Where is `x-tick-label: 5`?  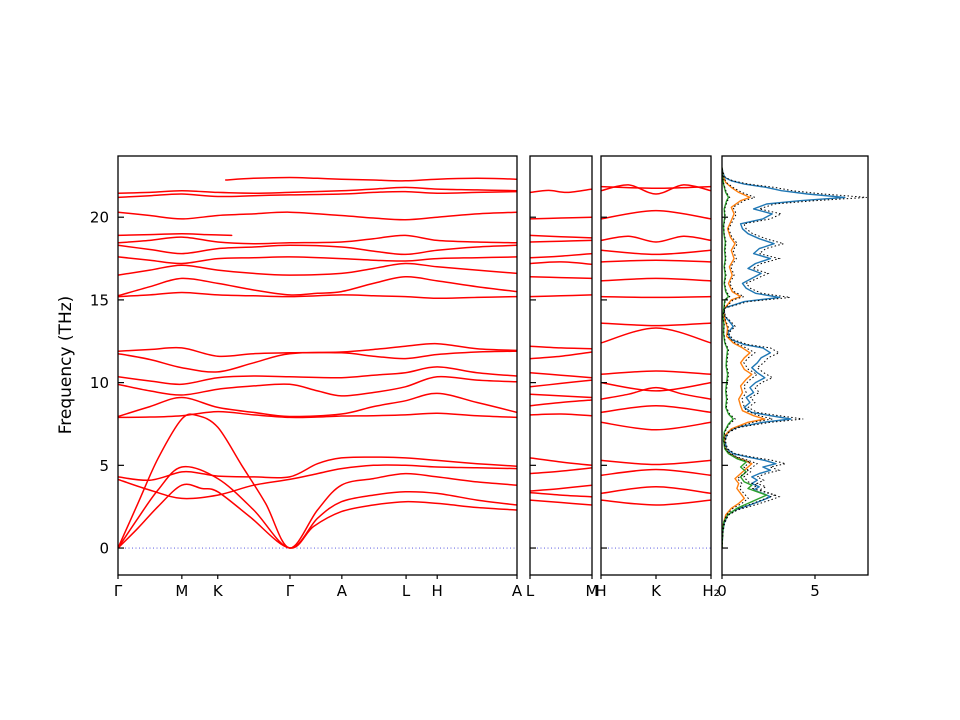
x-tick-label: 5 is located at coordinates (815, 591).